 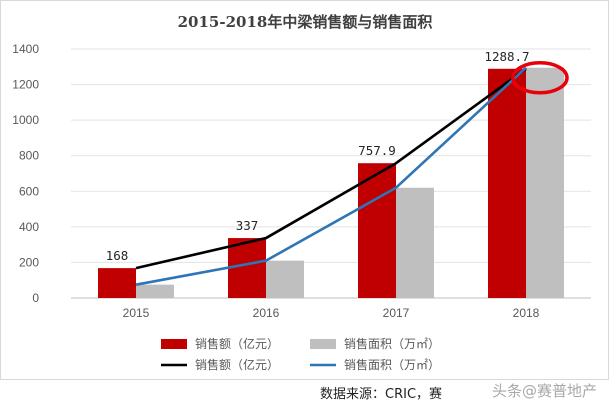 I want to click on highlight-ellipse, so click(x=540, y=78).